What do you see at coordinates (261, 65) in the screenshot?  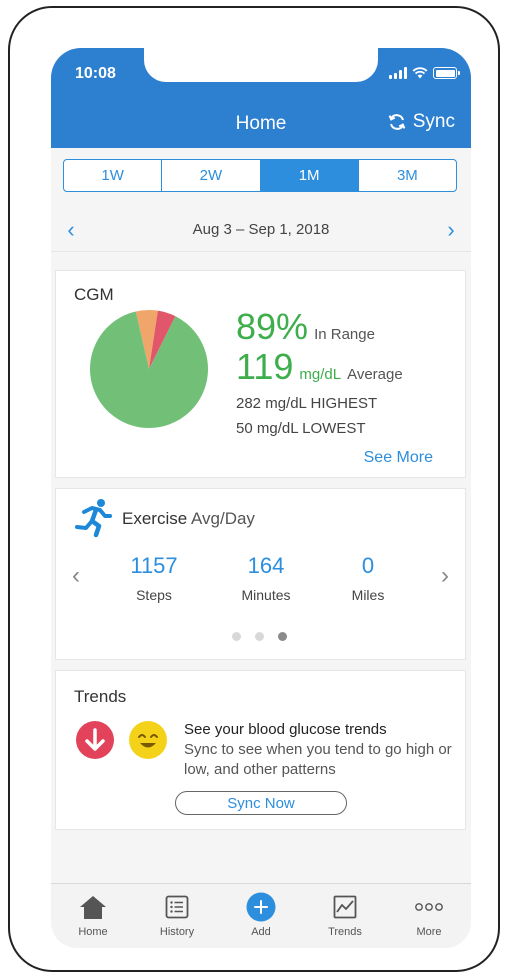 I see `device-notch` at bounding box center [261, 65].